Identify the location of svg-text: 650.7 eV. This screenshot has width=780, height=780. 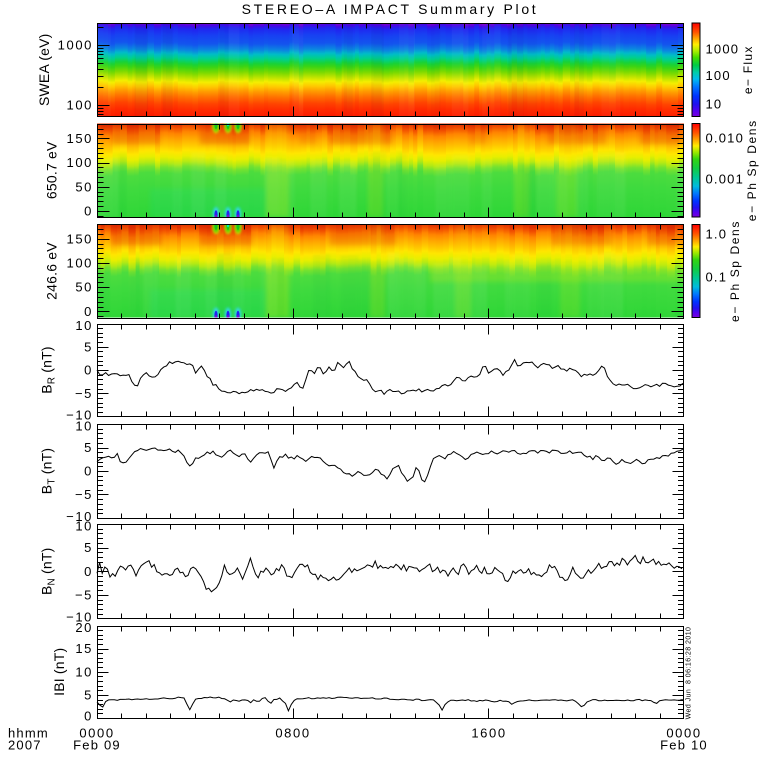
(52, 170).